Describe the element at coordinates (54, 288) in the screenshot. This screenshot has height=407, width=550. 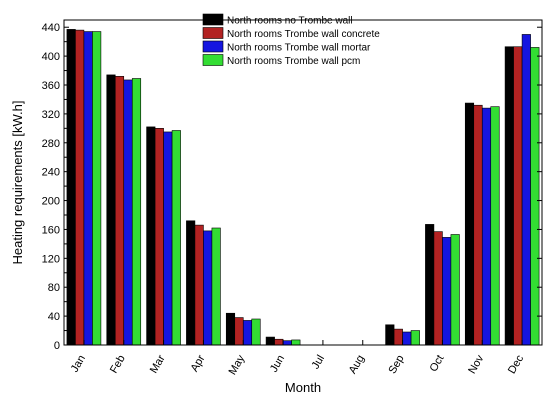
I see `y-tick-label: 80` at that location.